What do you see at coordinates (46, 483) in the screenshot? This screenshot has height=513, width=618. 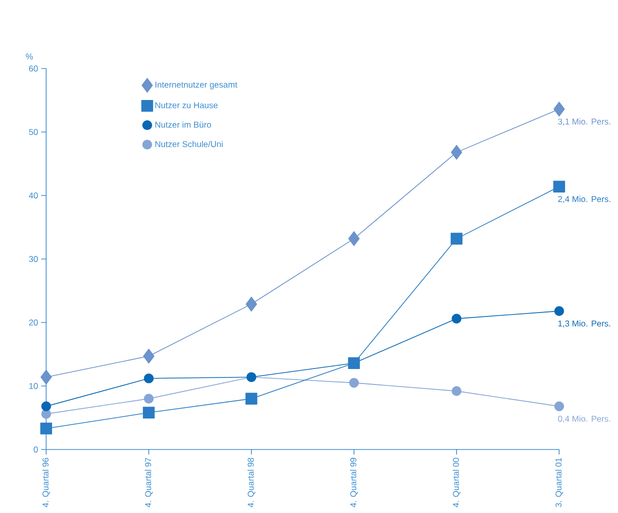 I see `x-tick-label: 4. Quartal 96` at bounding box center [46, 483].